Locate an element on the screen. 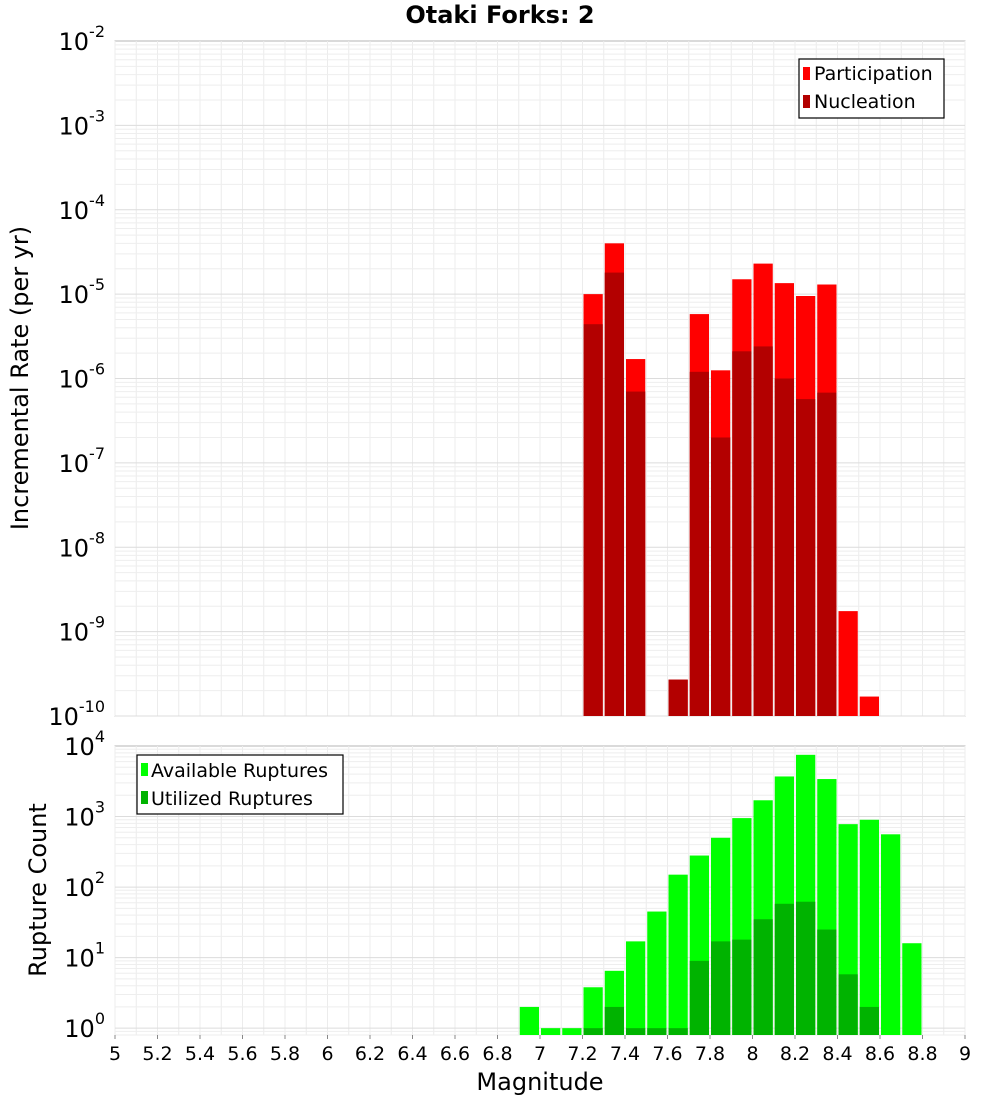 The image size is (1000, 1100). x-tick-label: 8.6 is located at coordinates (880, 1054).